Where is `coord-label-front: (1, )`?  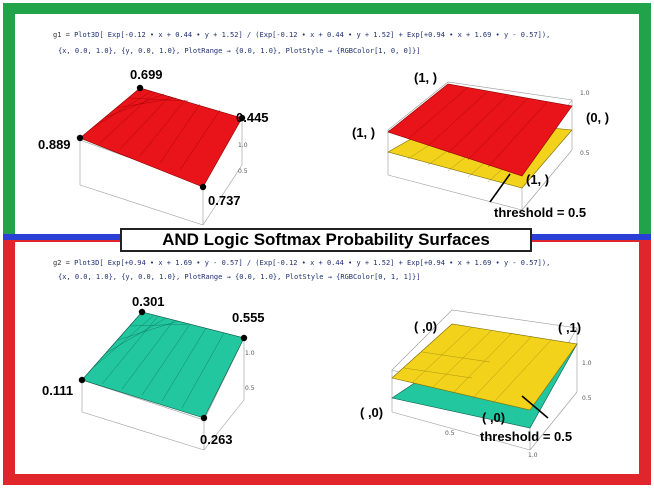 coord-label-front: (1, ) is located at coordinates (538, 179).